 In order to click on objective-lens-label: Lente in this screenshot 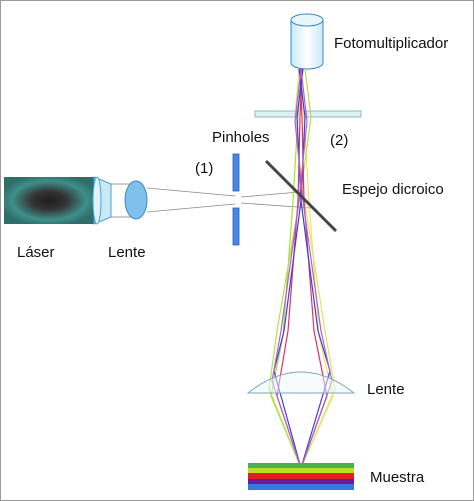, I will do `click(386, 389)`.